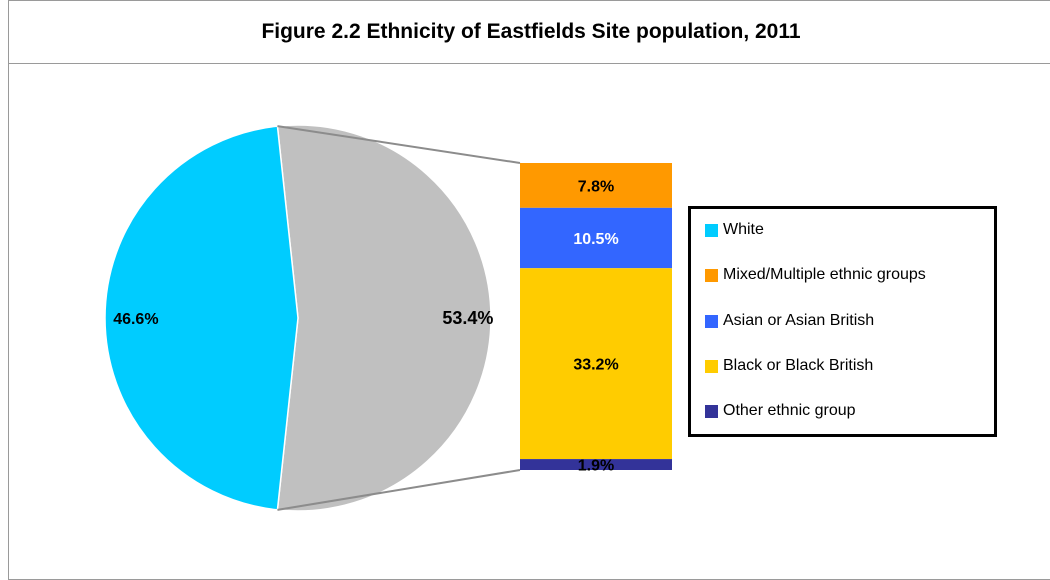  I want to click on legend-item-black-or-black-british: Black or Black British, so click(789, 366).